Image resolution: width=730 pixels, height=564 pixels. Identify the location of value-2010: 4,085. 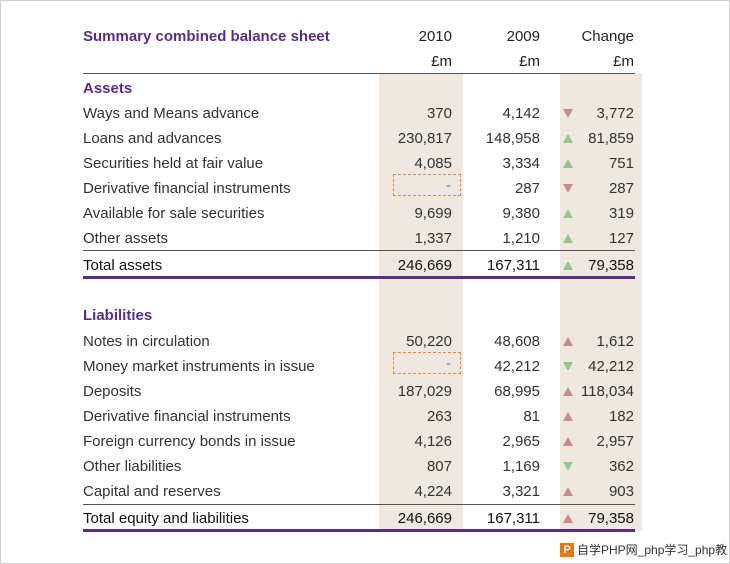
(433, 163).